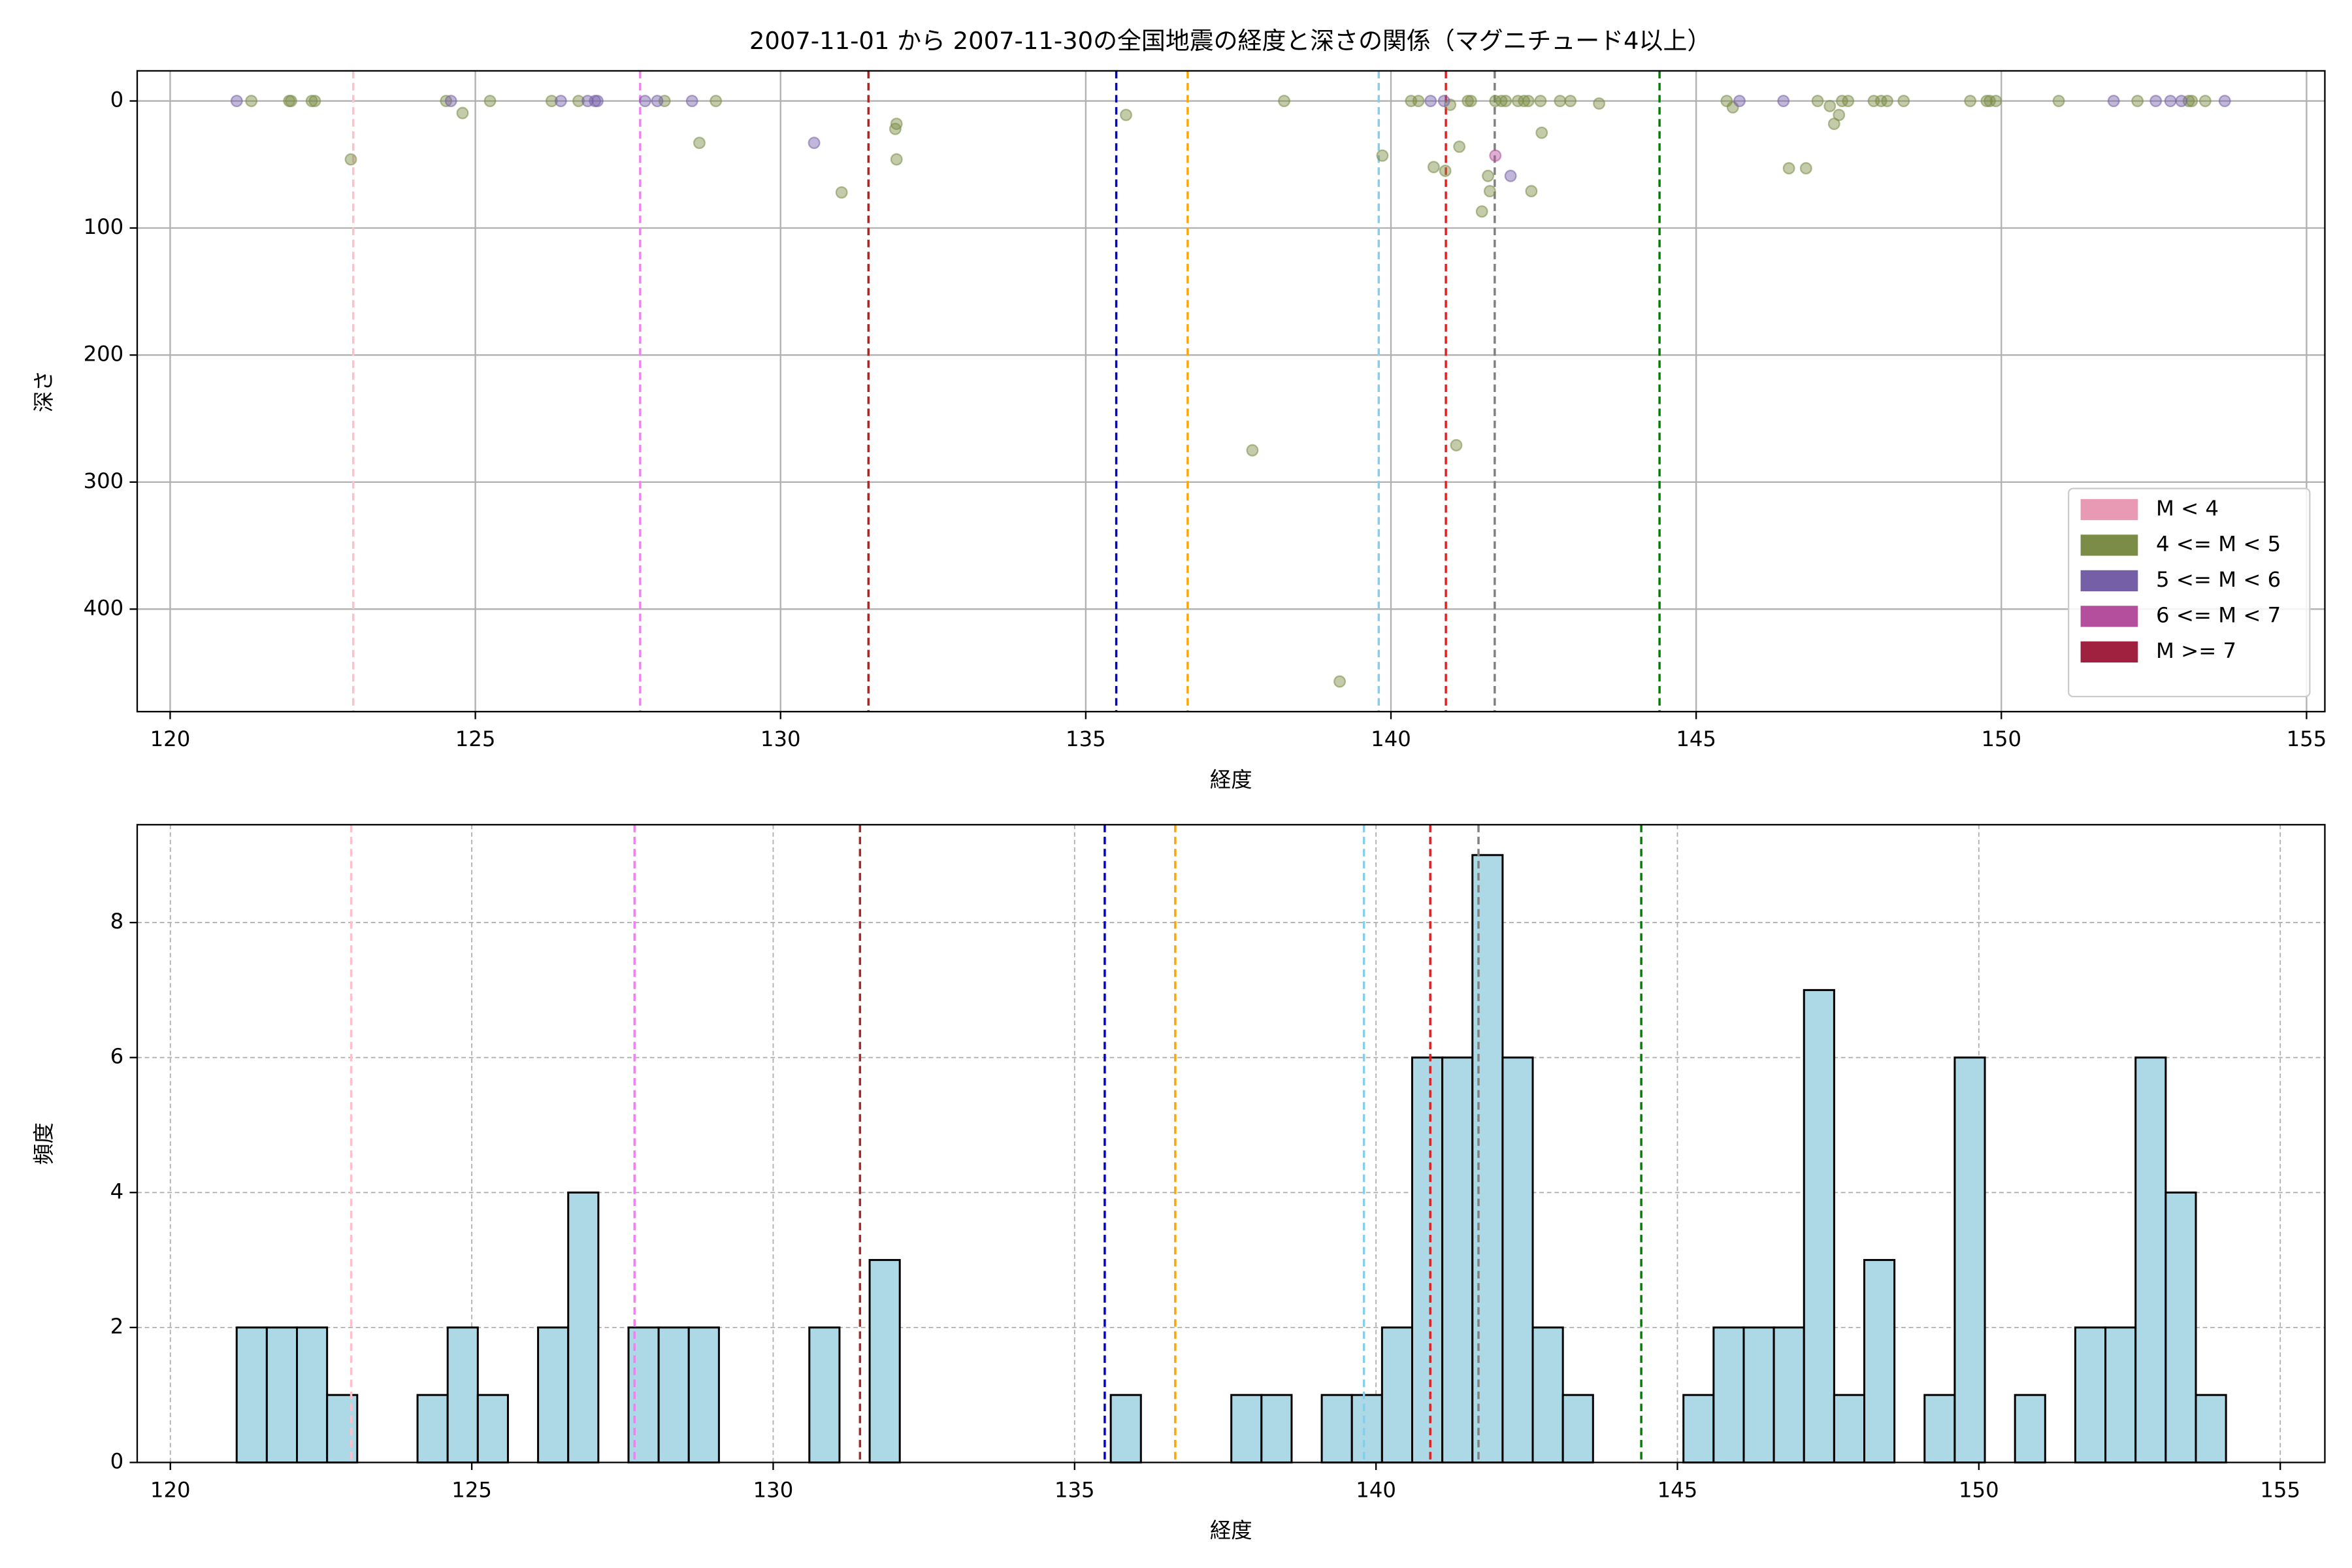 The height and width of the screenshot is (1568, 2352). I want to click on y-tick-label: 200, so click(104, 353).